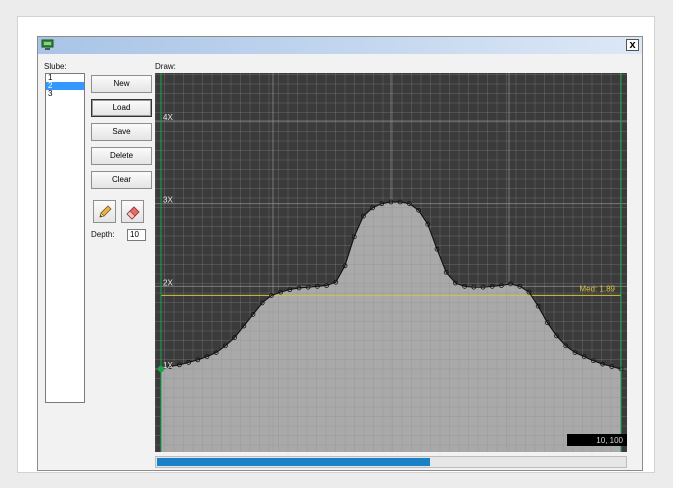 The height and width of the screenshot is (488, 673). What do you see at coordinates (165, 66) in the screenshot?
I see `draw-label: Draw:` at bounding box center [165, 66].